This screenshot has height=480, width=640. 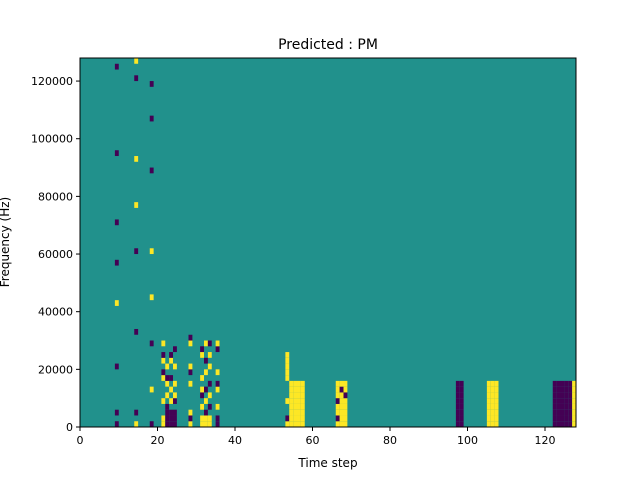 What do you see at coordinates (313, 440) in the screenshot?
I see `x-tick-label: 60` at bounding box center [313, 440].